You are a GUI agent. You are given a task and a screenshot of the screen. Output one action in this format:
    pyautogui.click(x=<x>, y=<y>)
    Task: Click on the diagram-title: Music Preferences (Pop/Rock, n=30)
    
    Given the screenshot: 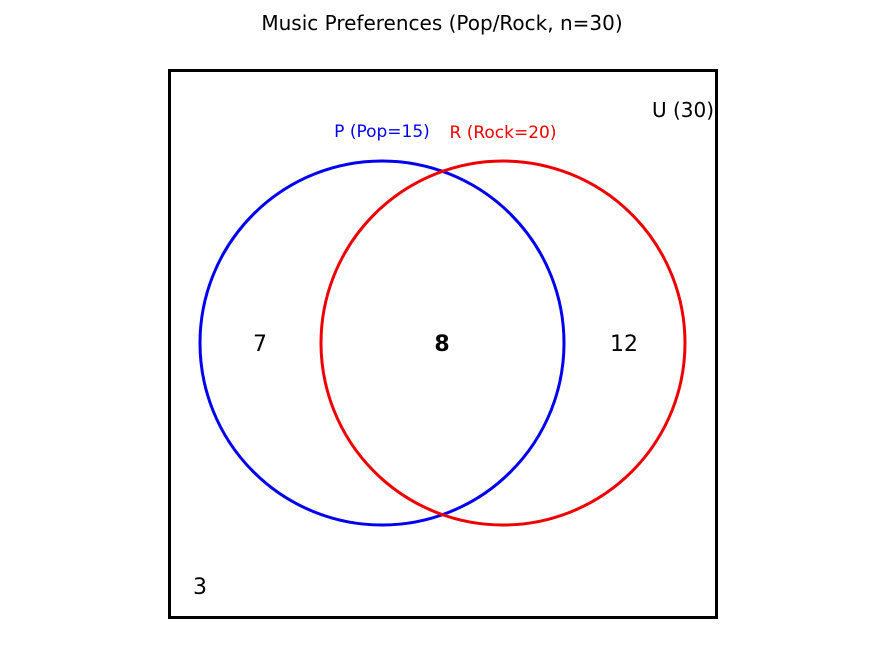 What is the action you would take?
    pyautogui.click(x=441, y=23)
    